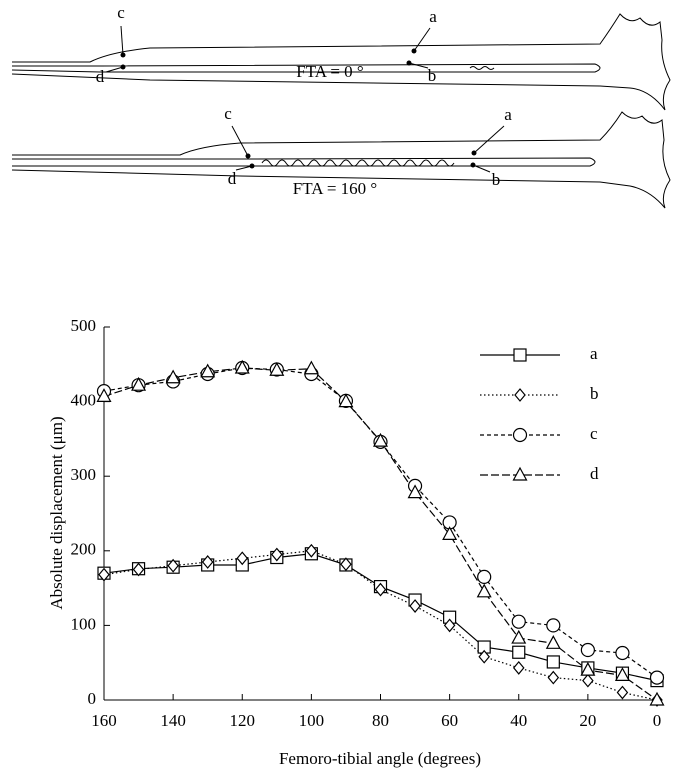  What do you see at coordinates (449, 720) in the screenshot?
I see `x-tick-label: 60` at bounding box center [449, 720].